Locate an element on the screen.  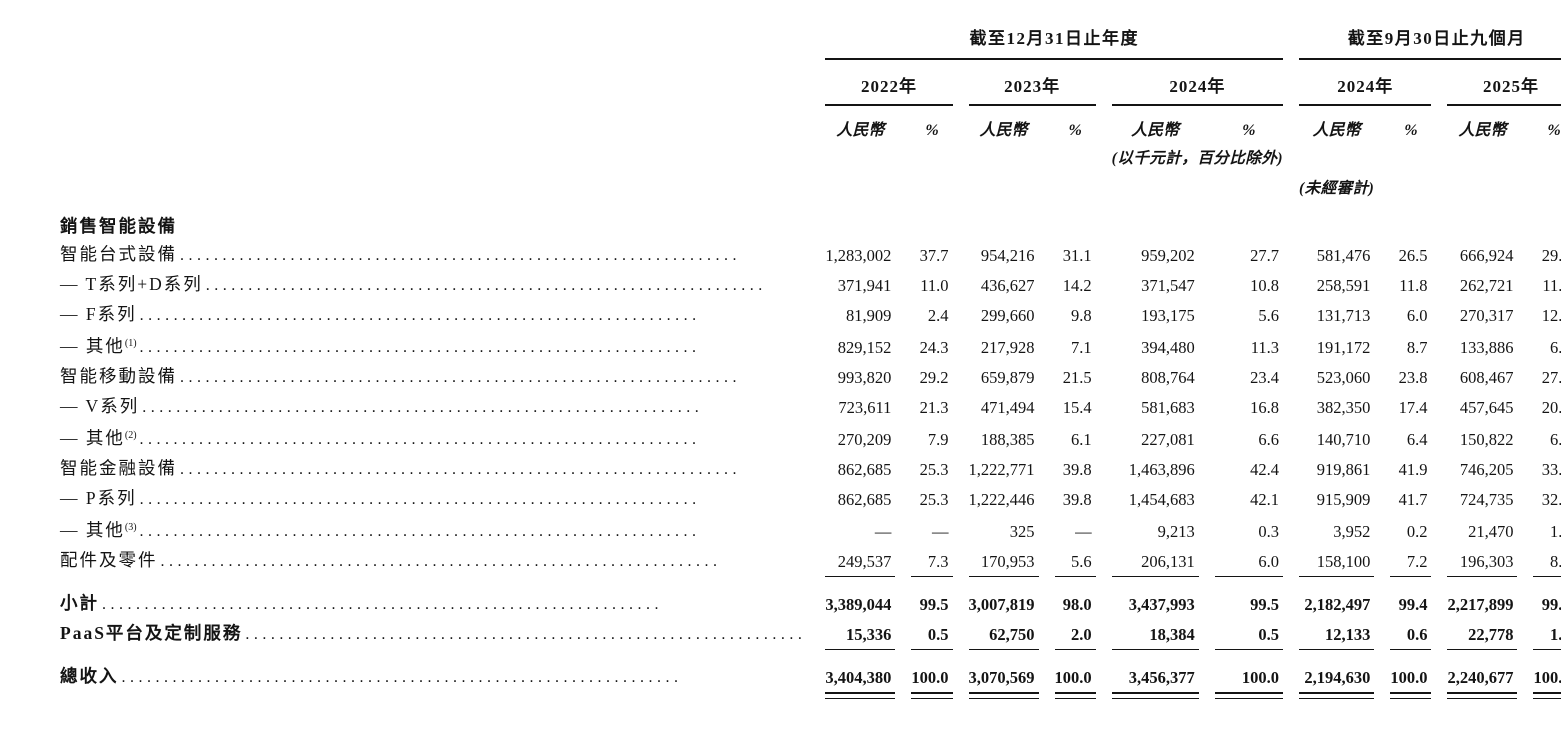
row-label: — 其他(1) is located at coordinates (434, 346).